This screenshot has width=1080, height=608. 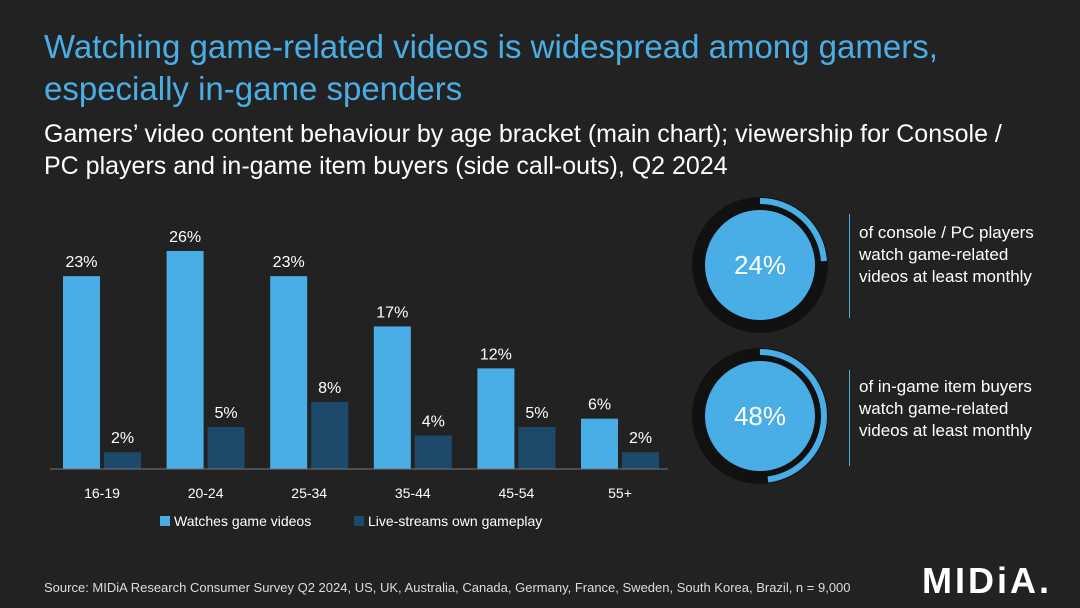 I want to click on legend-swatch-watches, so click(x=165, y=521).